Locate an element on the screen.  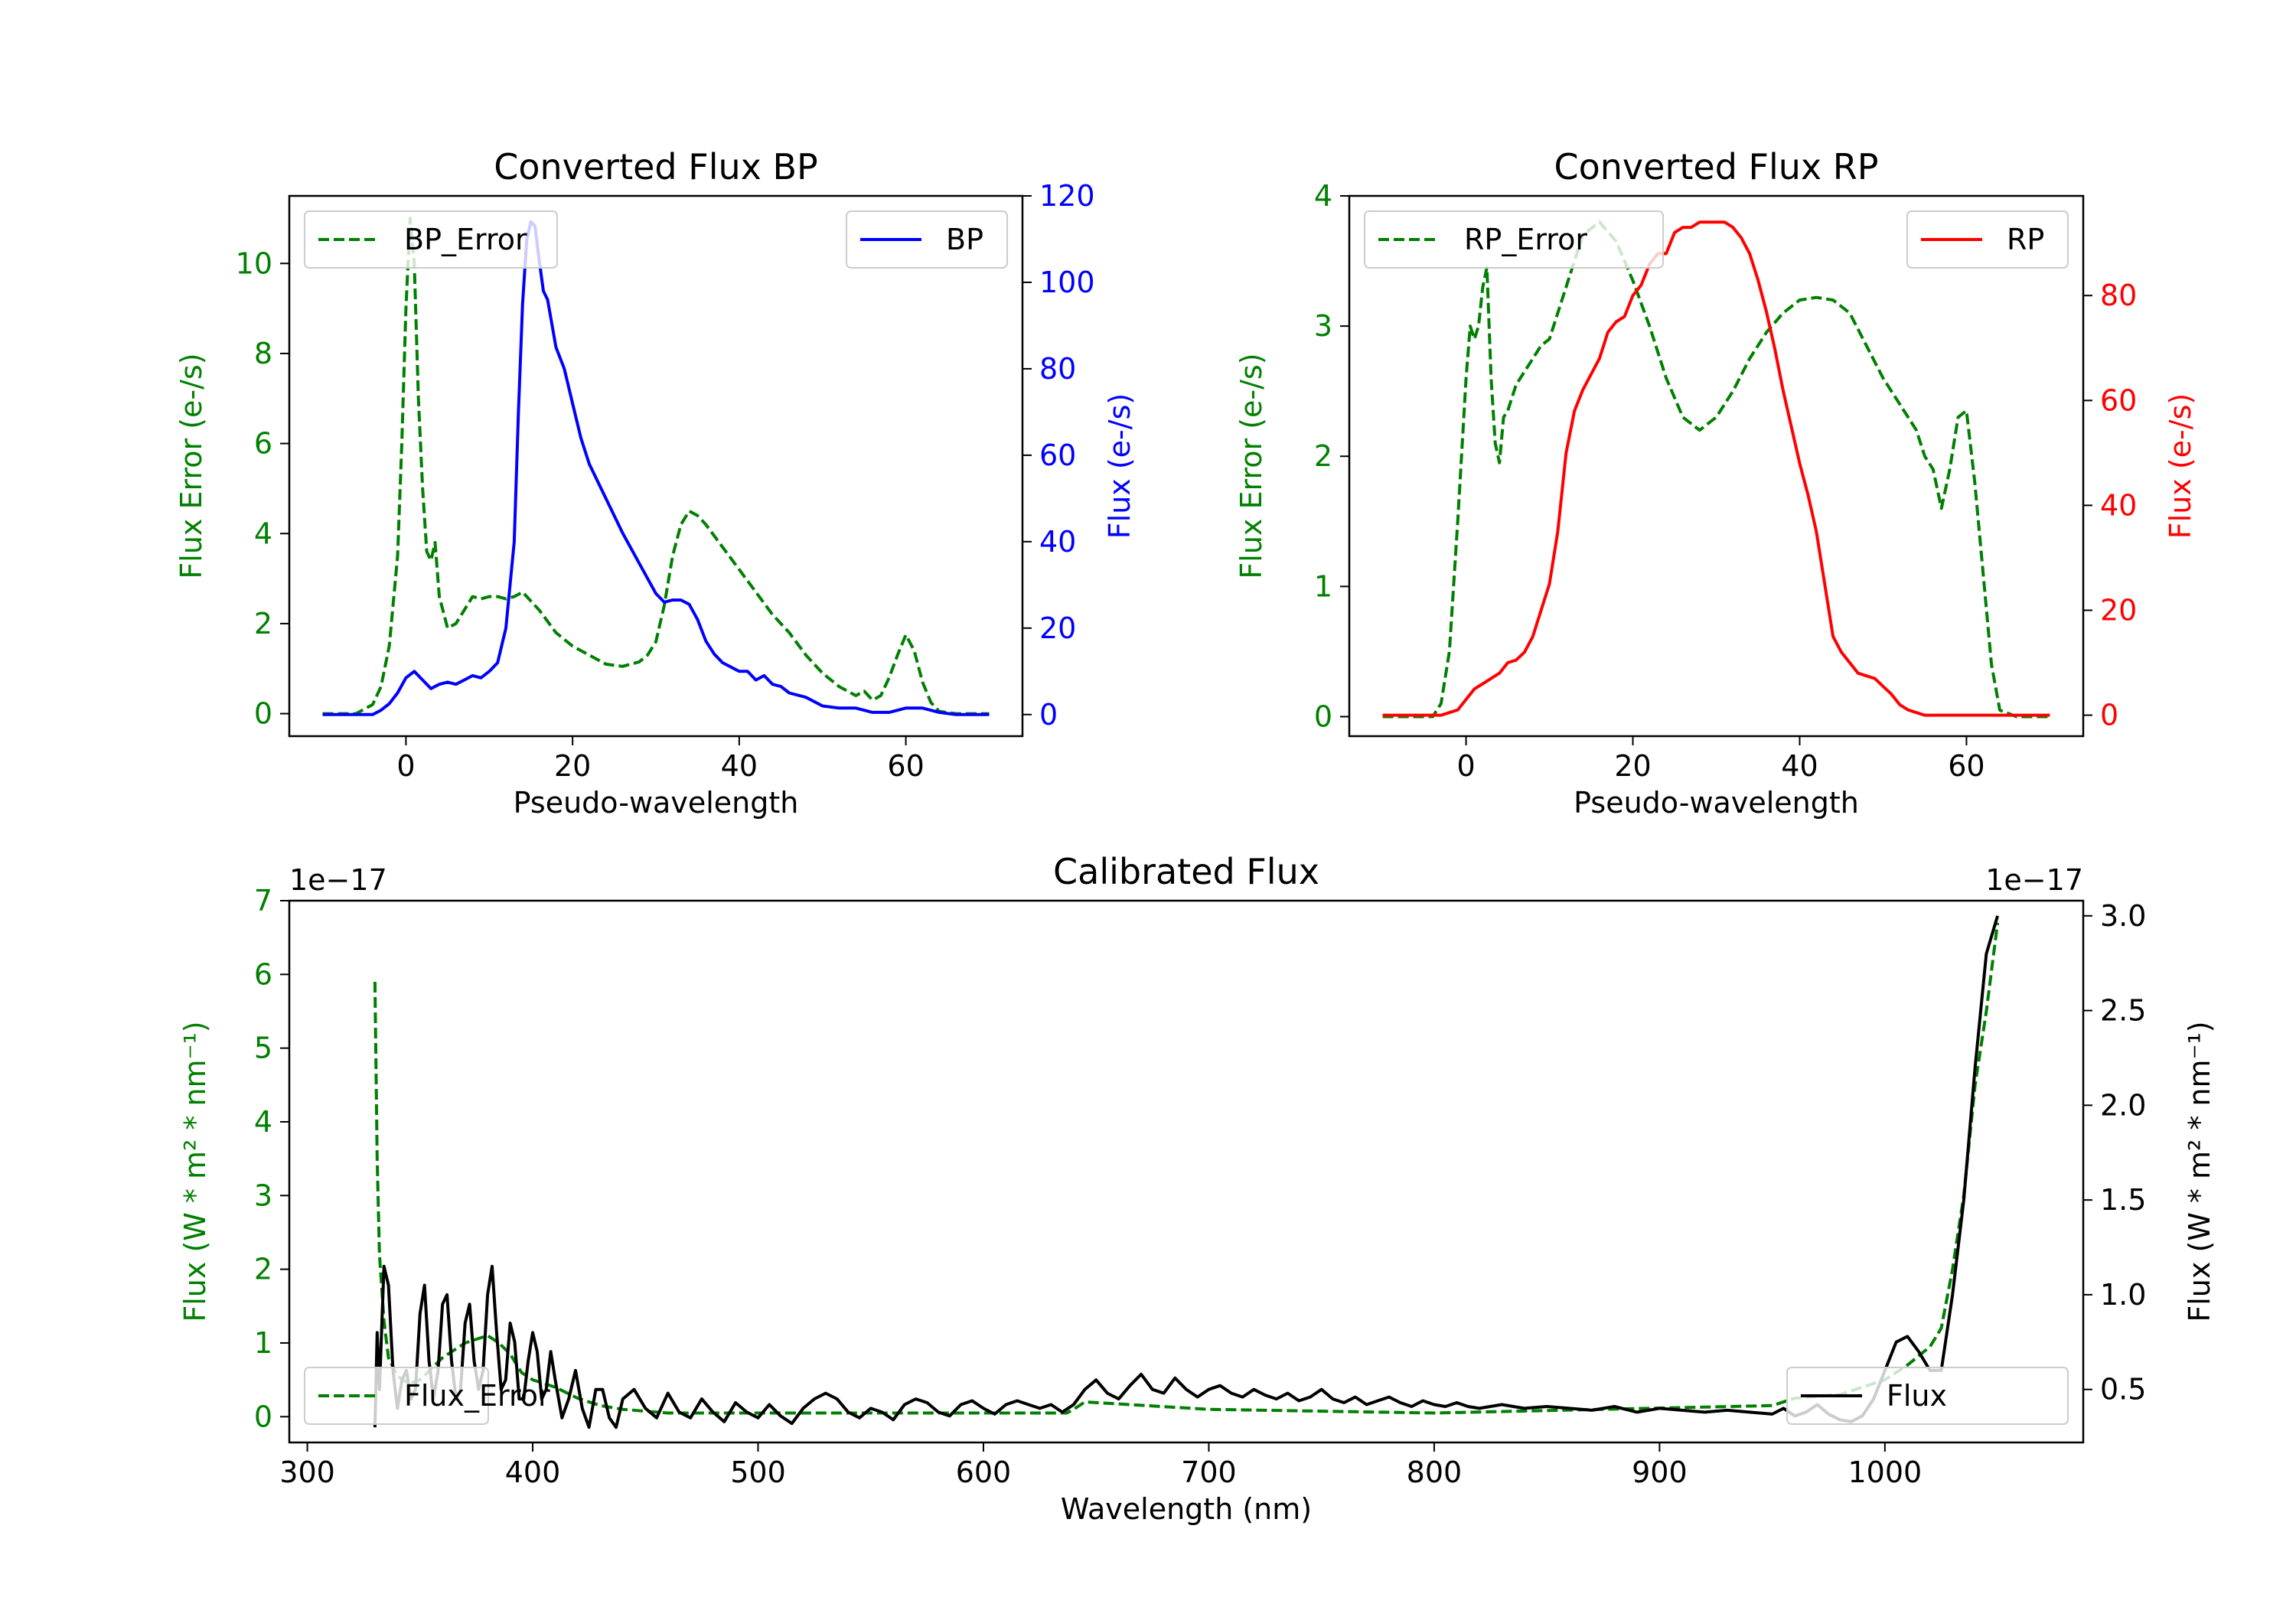
legend: RP_Error is located at coordinates (1514, 239).